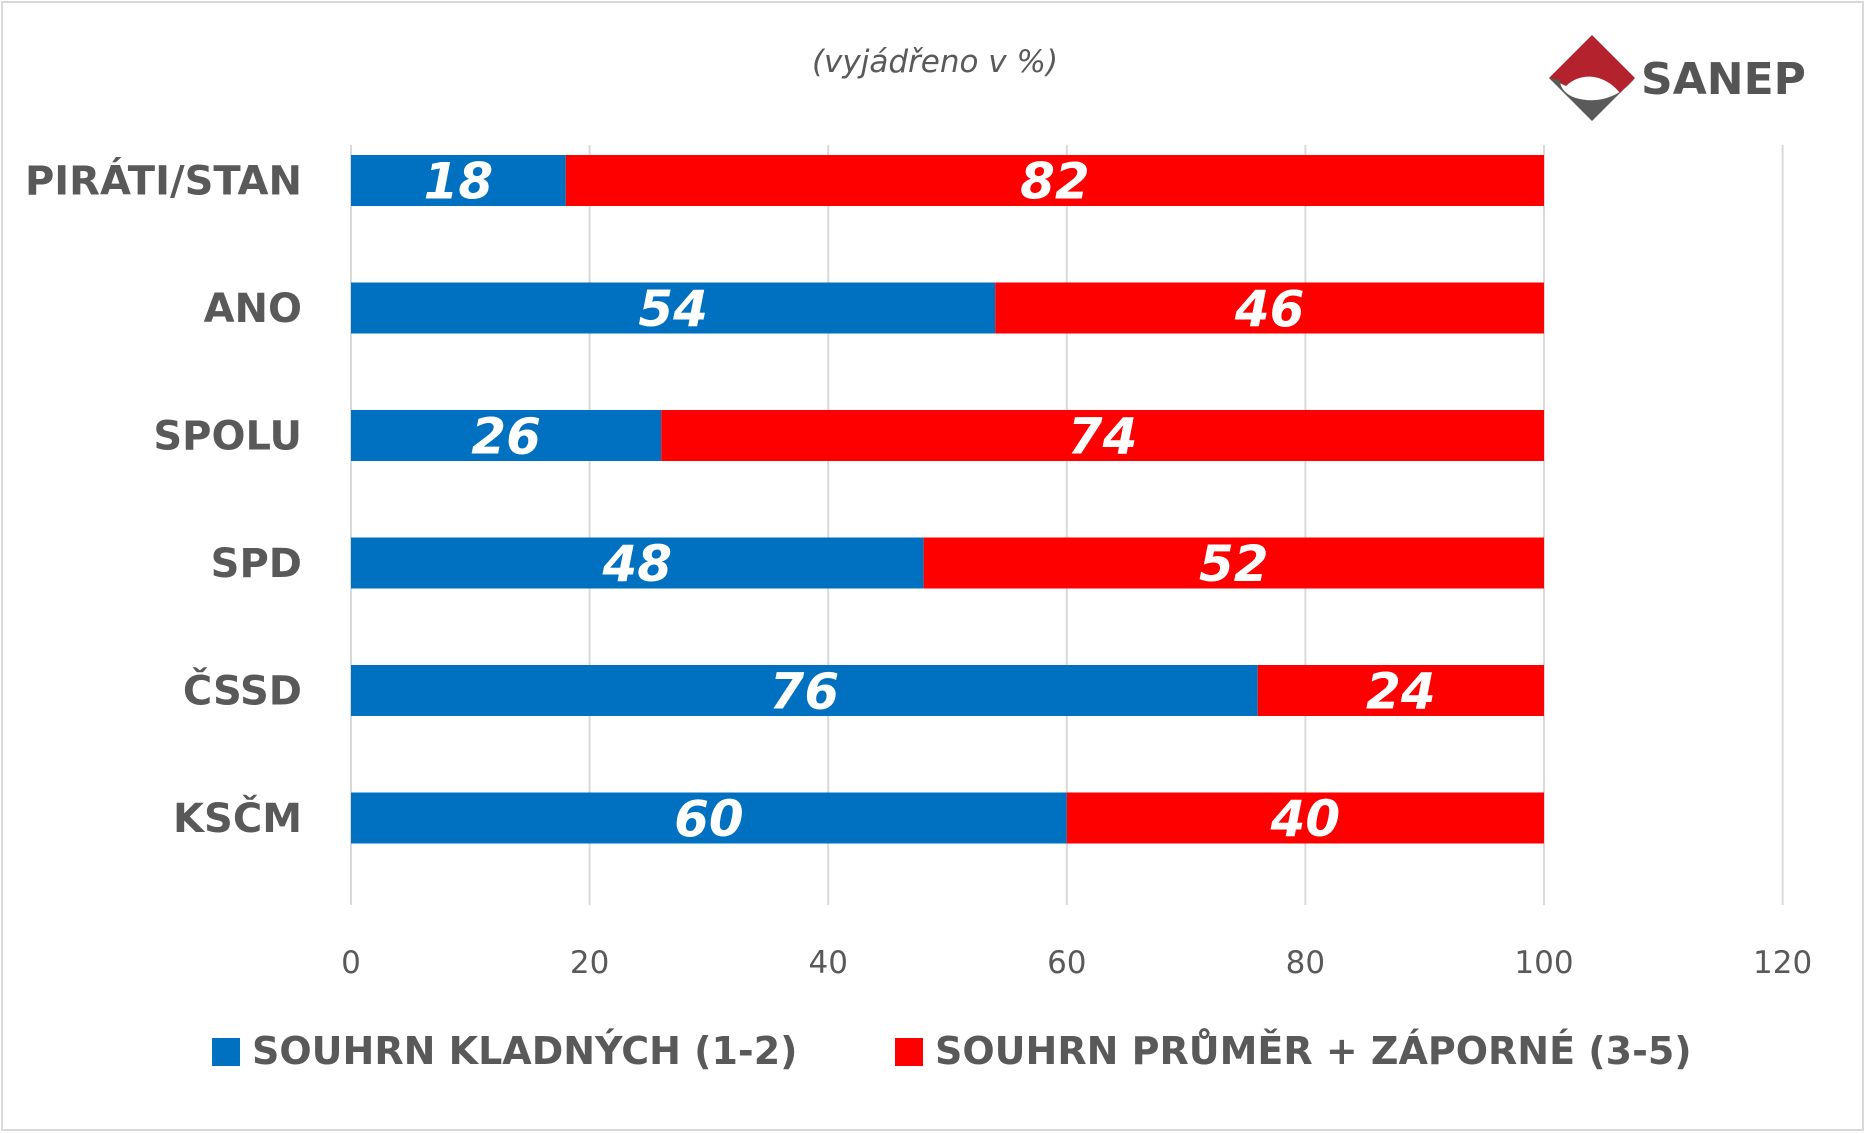 The width and height of the screenshot is (1867, 1134). What do you see at coordinates (935, 62) in the screenshot?
I see `chart-subtitle: (vyjádřeno v %)` at bounding box center [935, 62].